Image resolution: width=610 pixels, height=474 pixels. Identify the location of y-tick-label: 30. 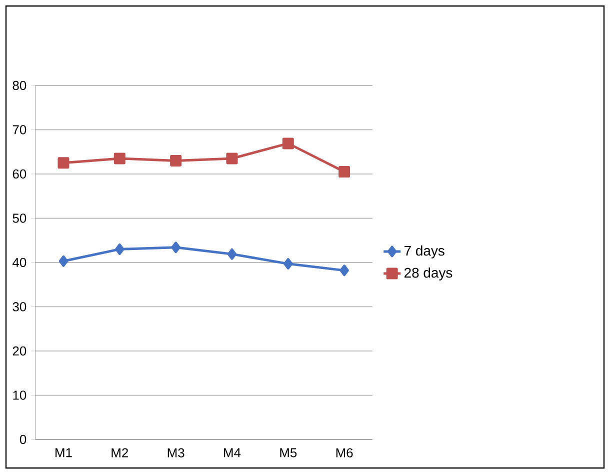
(19, 307).